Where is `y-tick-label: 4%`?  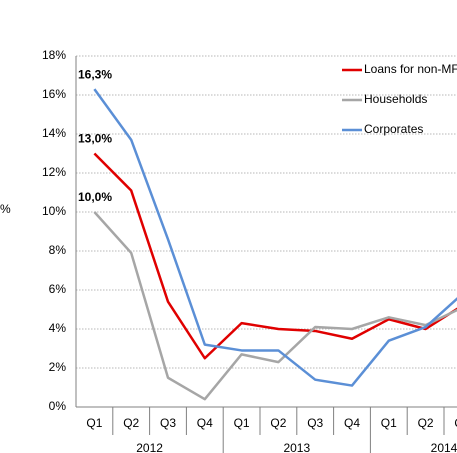 y-tick-label: 4% is located at coordinates (58, 328).